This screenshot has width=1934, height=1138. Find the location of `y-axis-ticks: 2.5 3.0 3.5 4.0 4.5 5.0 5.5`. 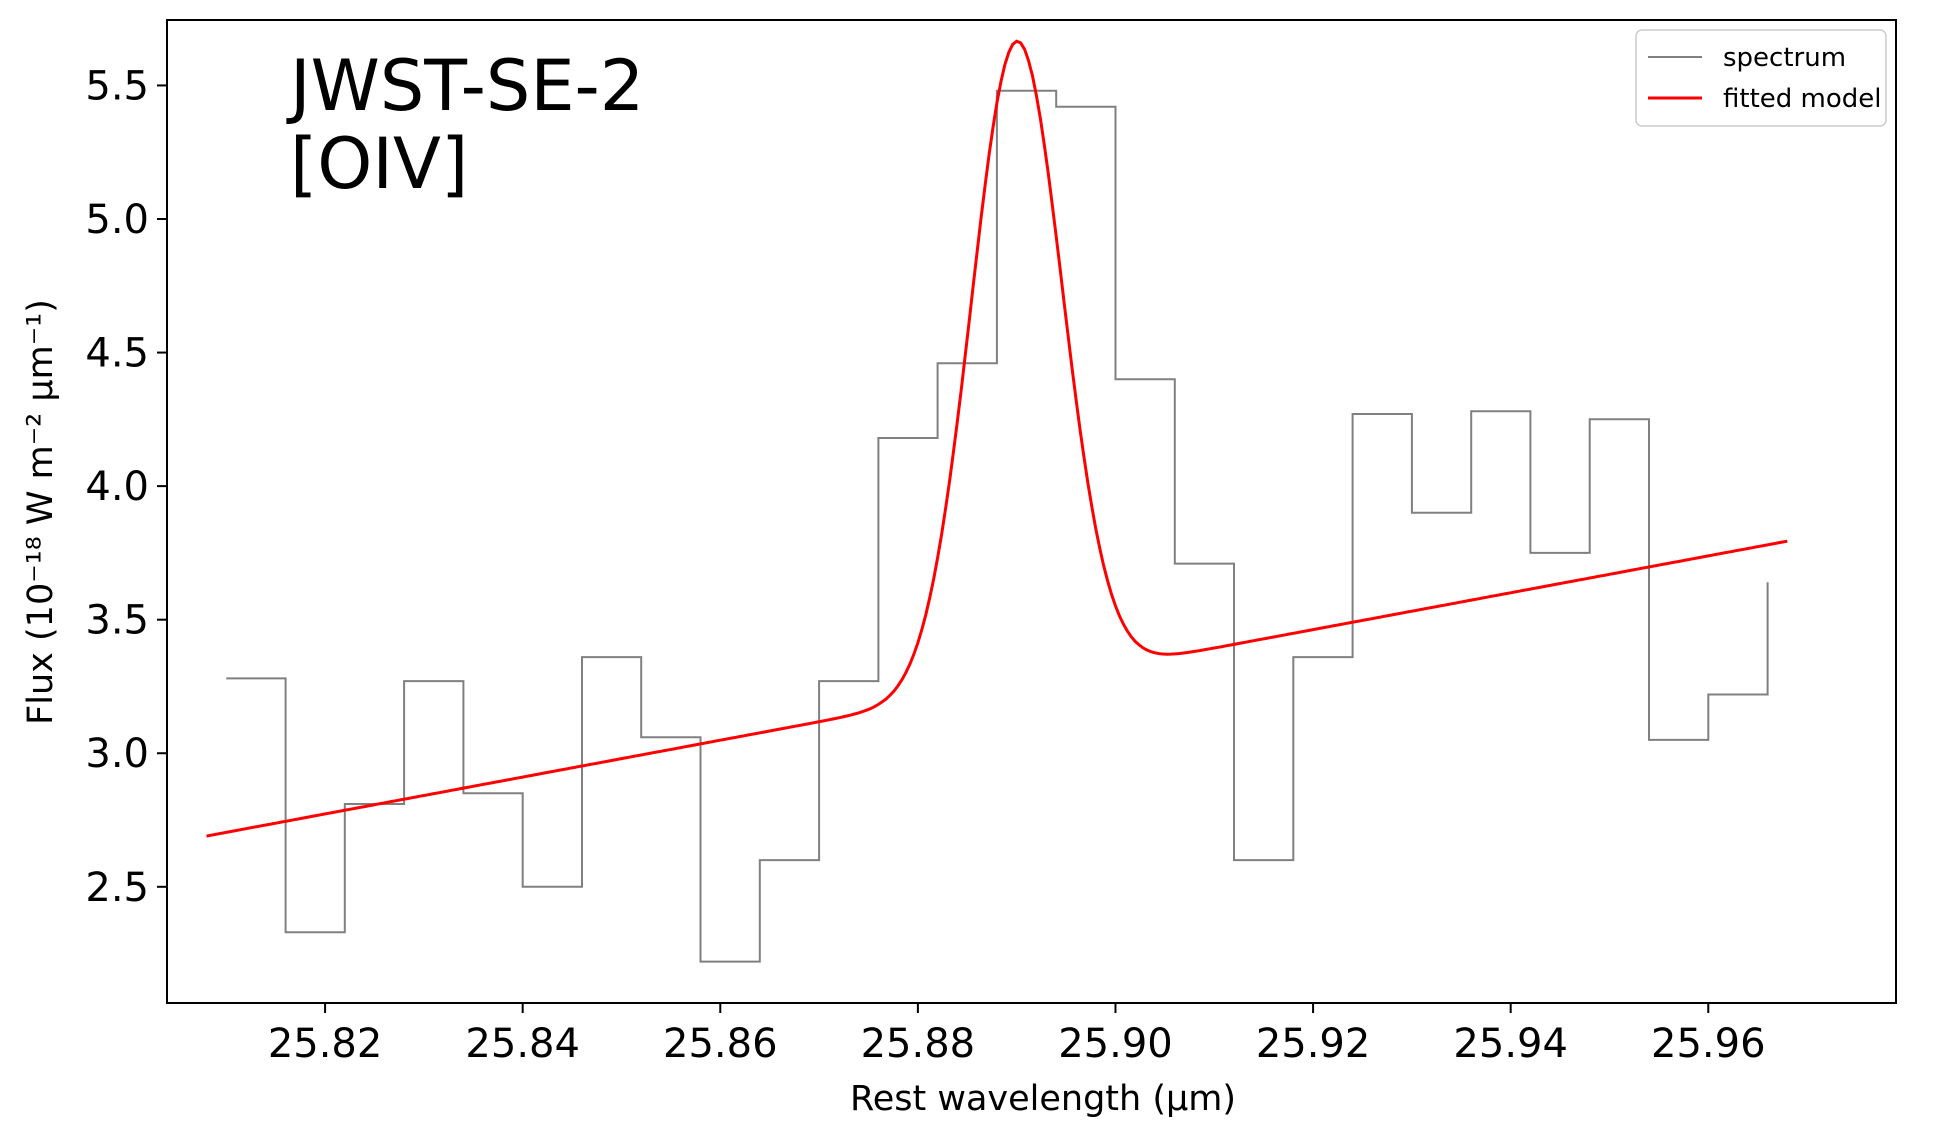

y-axis-ticks: 2.5 3.0 3.5 4.0 4.5 5.0 5.5 is located at coordinates (126, 487).